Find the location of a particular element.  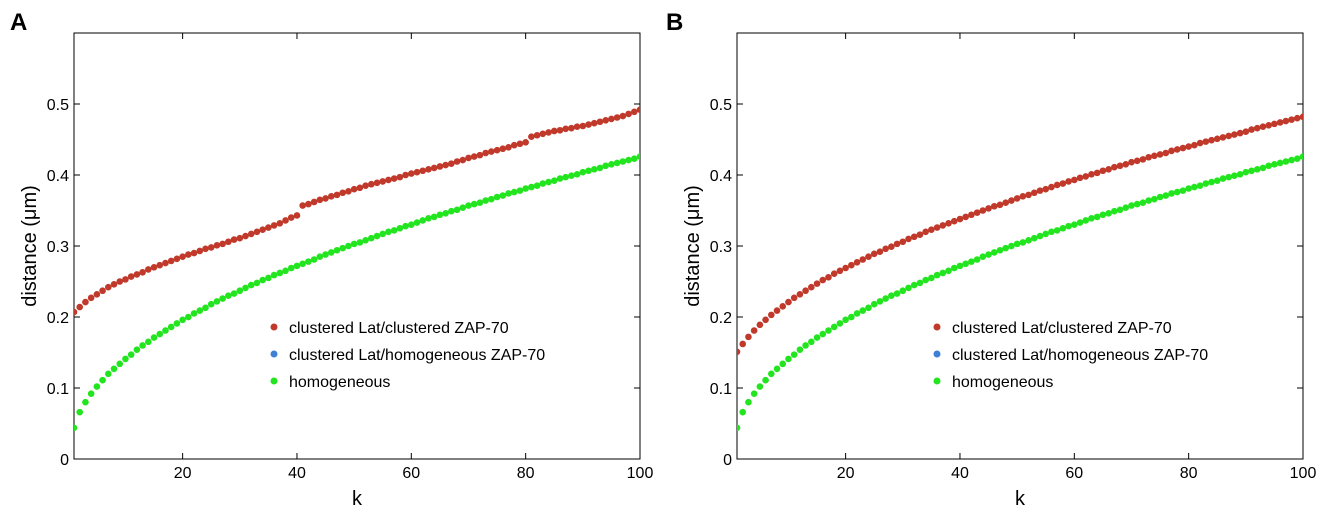

panel-letter: A is located at coordinates (18, 22).